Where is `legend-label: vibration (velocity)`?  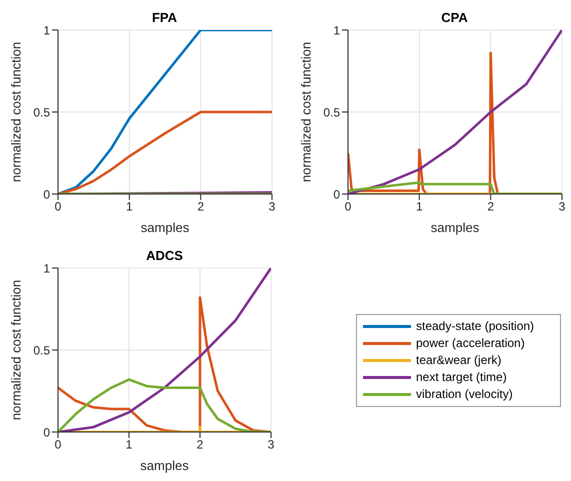
legend-label: vibration (velocity) is located at coordinates (464, 394).